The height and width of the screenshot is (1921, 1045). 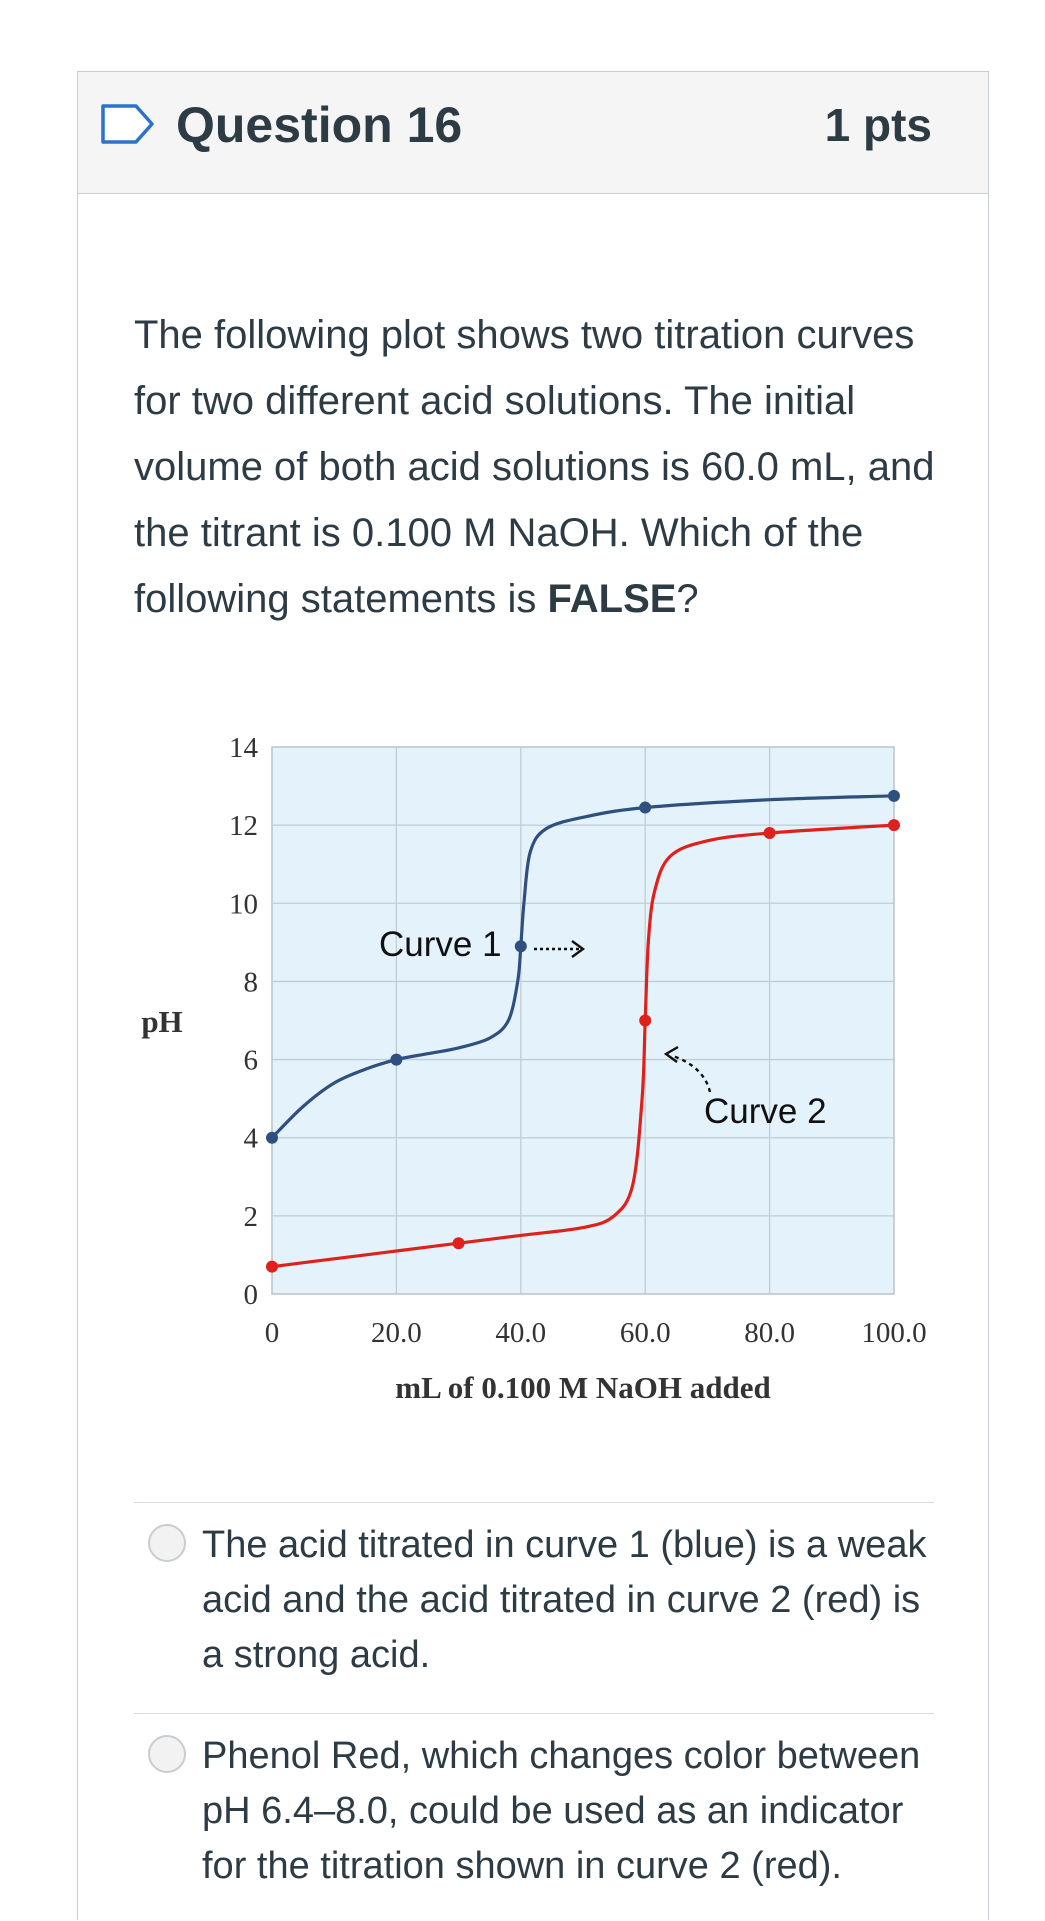 What do you see at coordinates (161, 1021) in the screenshot?
I see `y-axis-title: pH` at bounding box center [161, 1021].